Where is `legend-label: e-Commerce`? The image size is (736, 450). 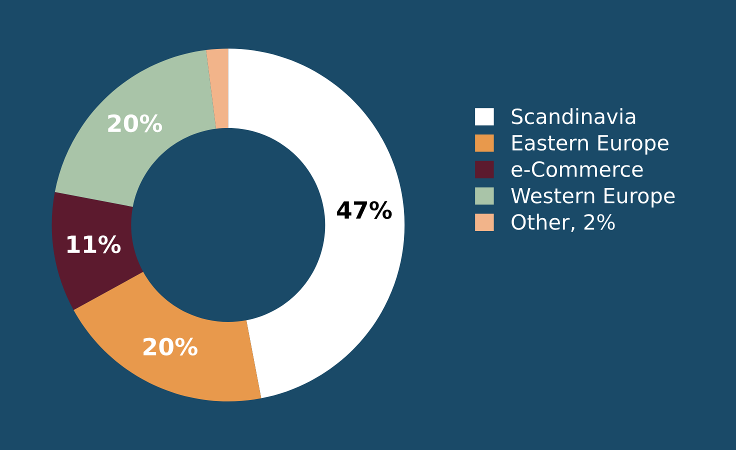 legend-label: e-Commerce is located at coordinates (577, 169).